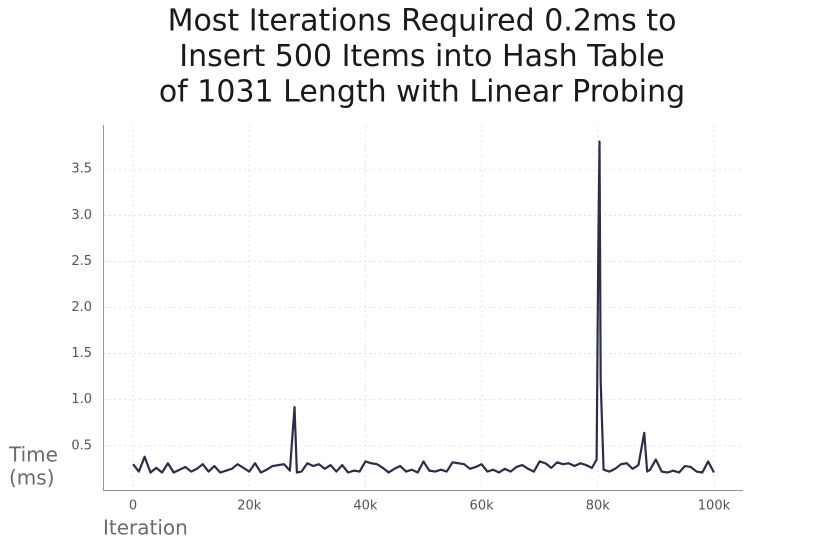  What do you see at coordinates (81, 399) in the screenshot?
I see `y-tick-label: 1.0` at bounding box center [81, 399].